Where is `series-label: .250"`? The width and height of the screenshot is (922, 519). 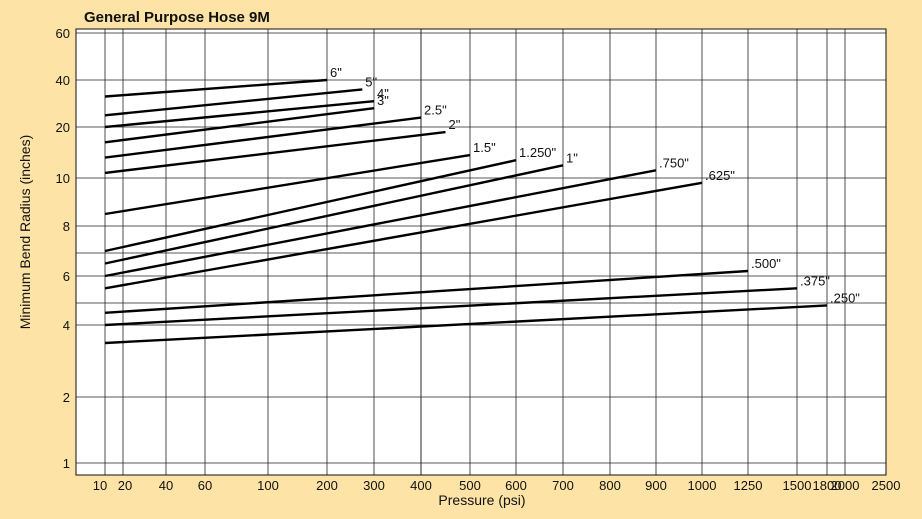 series-label: .250" is located at coordinates (845, 297).